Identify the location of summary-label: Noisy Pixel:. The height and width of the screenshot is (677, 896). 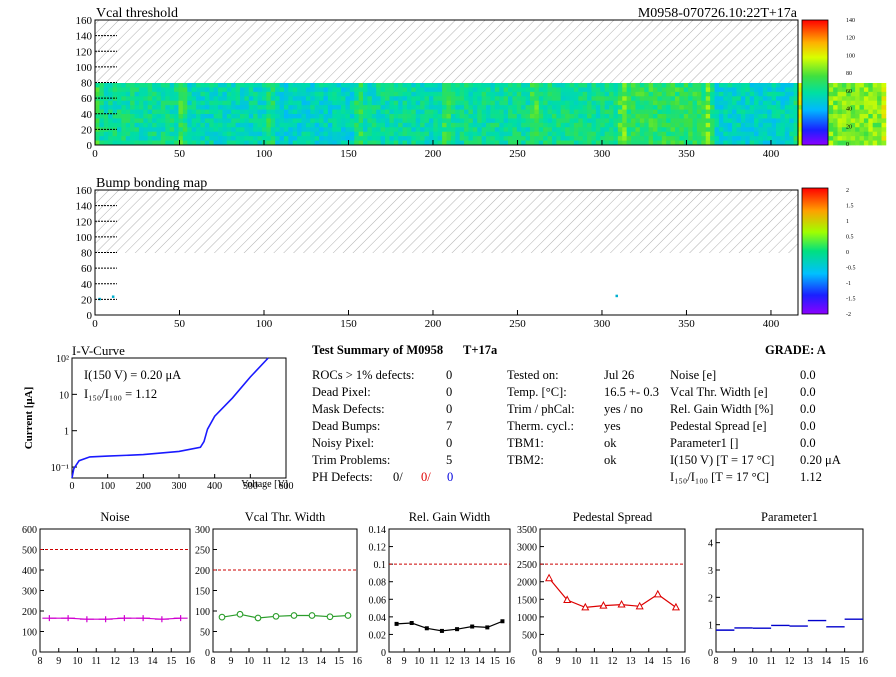
(343, 443).